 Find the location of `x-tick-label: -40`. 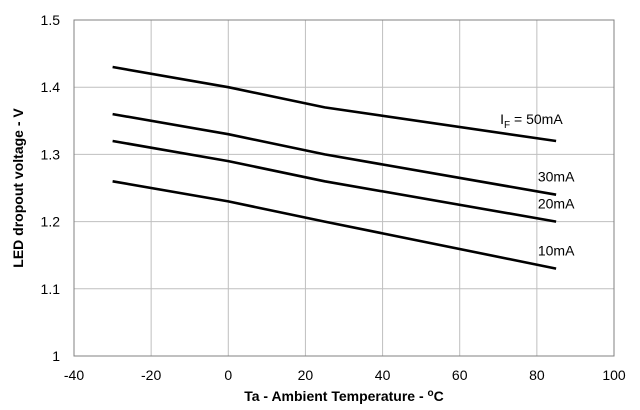

x-tick-label: -40 is located at coordinates (74, 375).